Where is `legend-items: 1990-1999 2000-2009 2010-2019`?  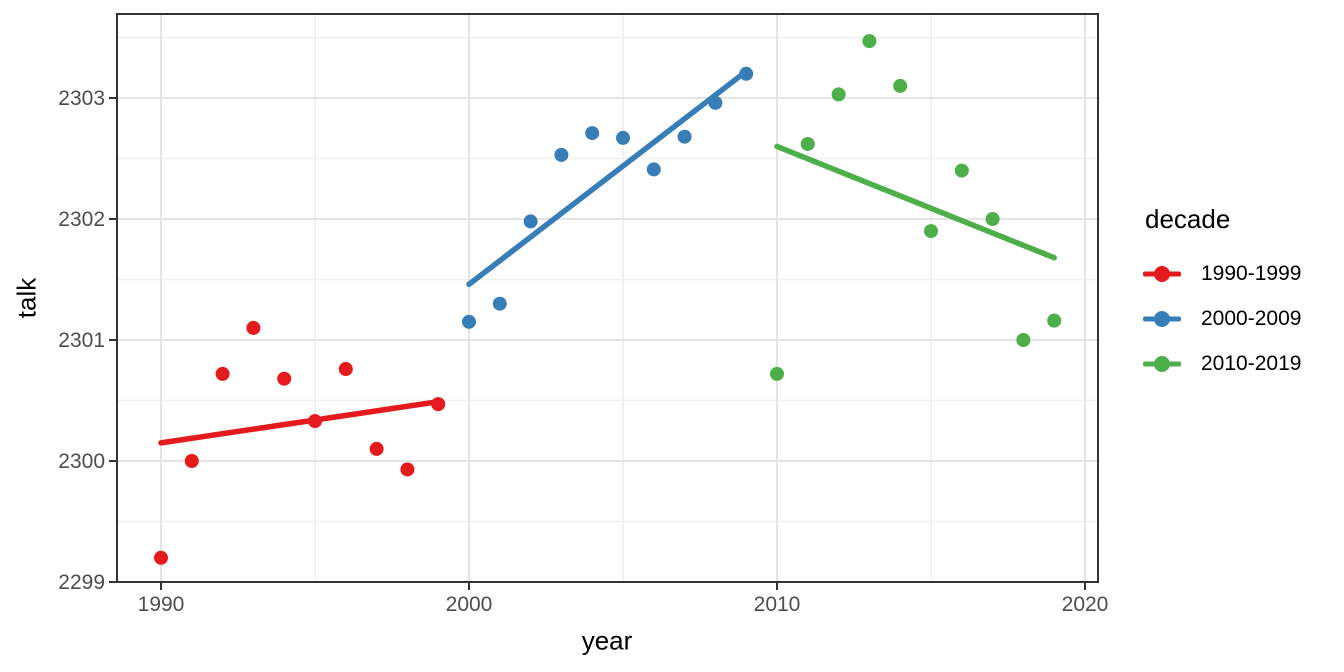
legend-items: 1990-1999 2000-2009 2010-2019 is located at coordinates (1222, 318).